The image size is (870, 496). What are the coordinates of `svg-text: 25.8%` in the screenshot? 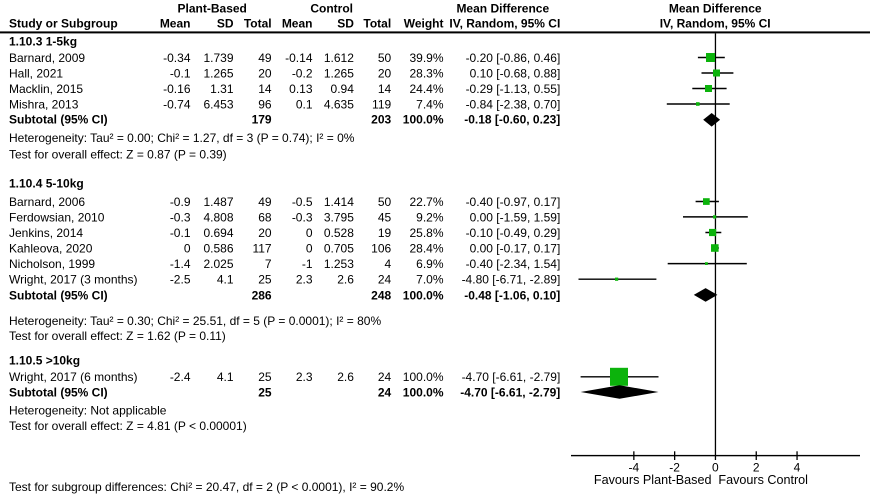 It's located at (426, 233).